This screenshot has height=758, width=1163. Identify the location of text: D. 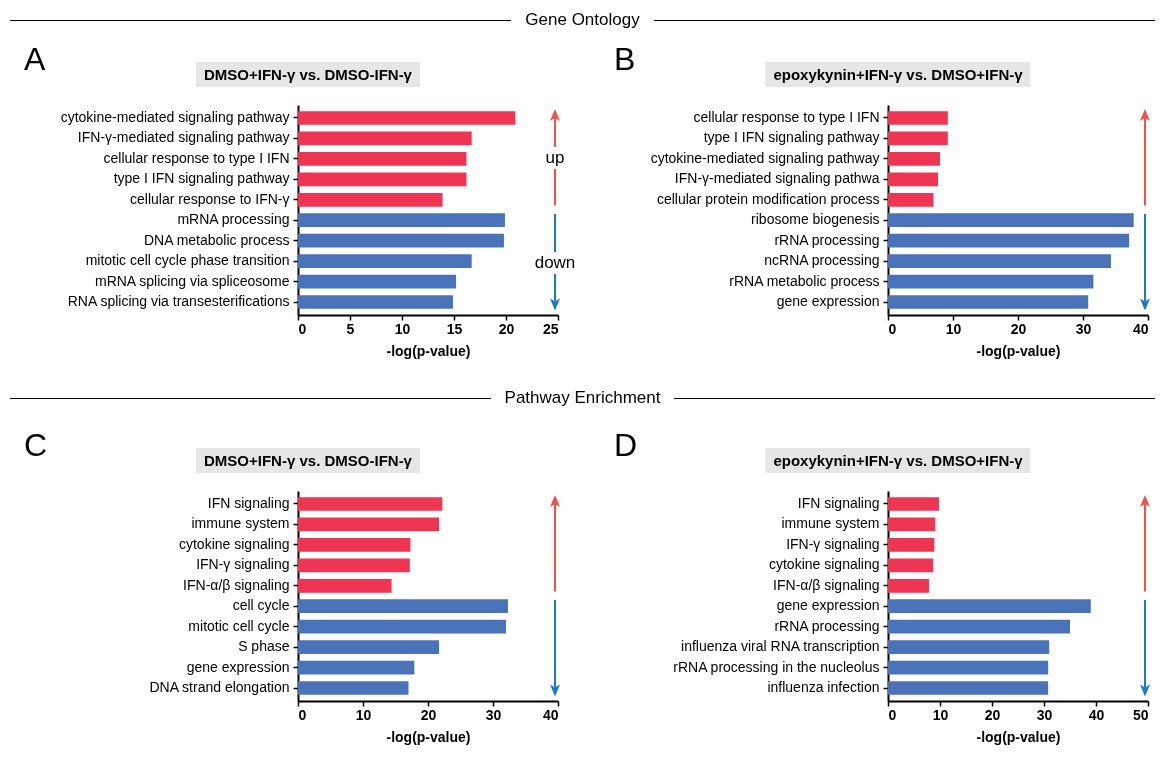
(626, 445).